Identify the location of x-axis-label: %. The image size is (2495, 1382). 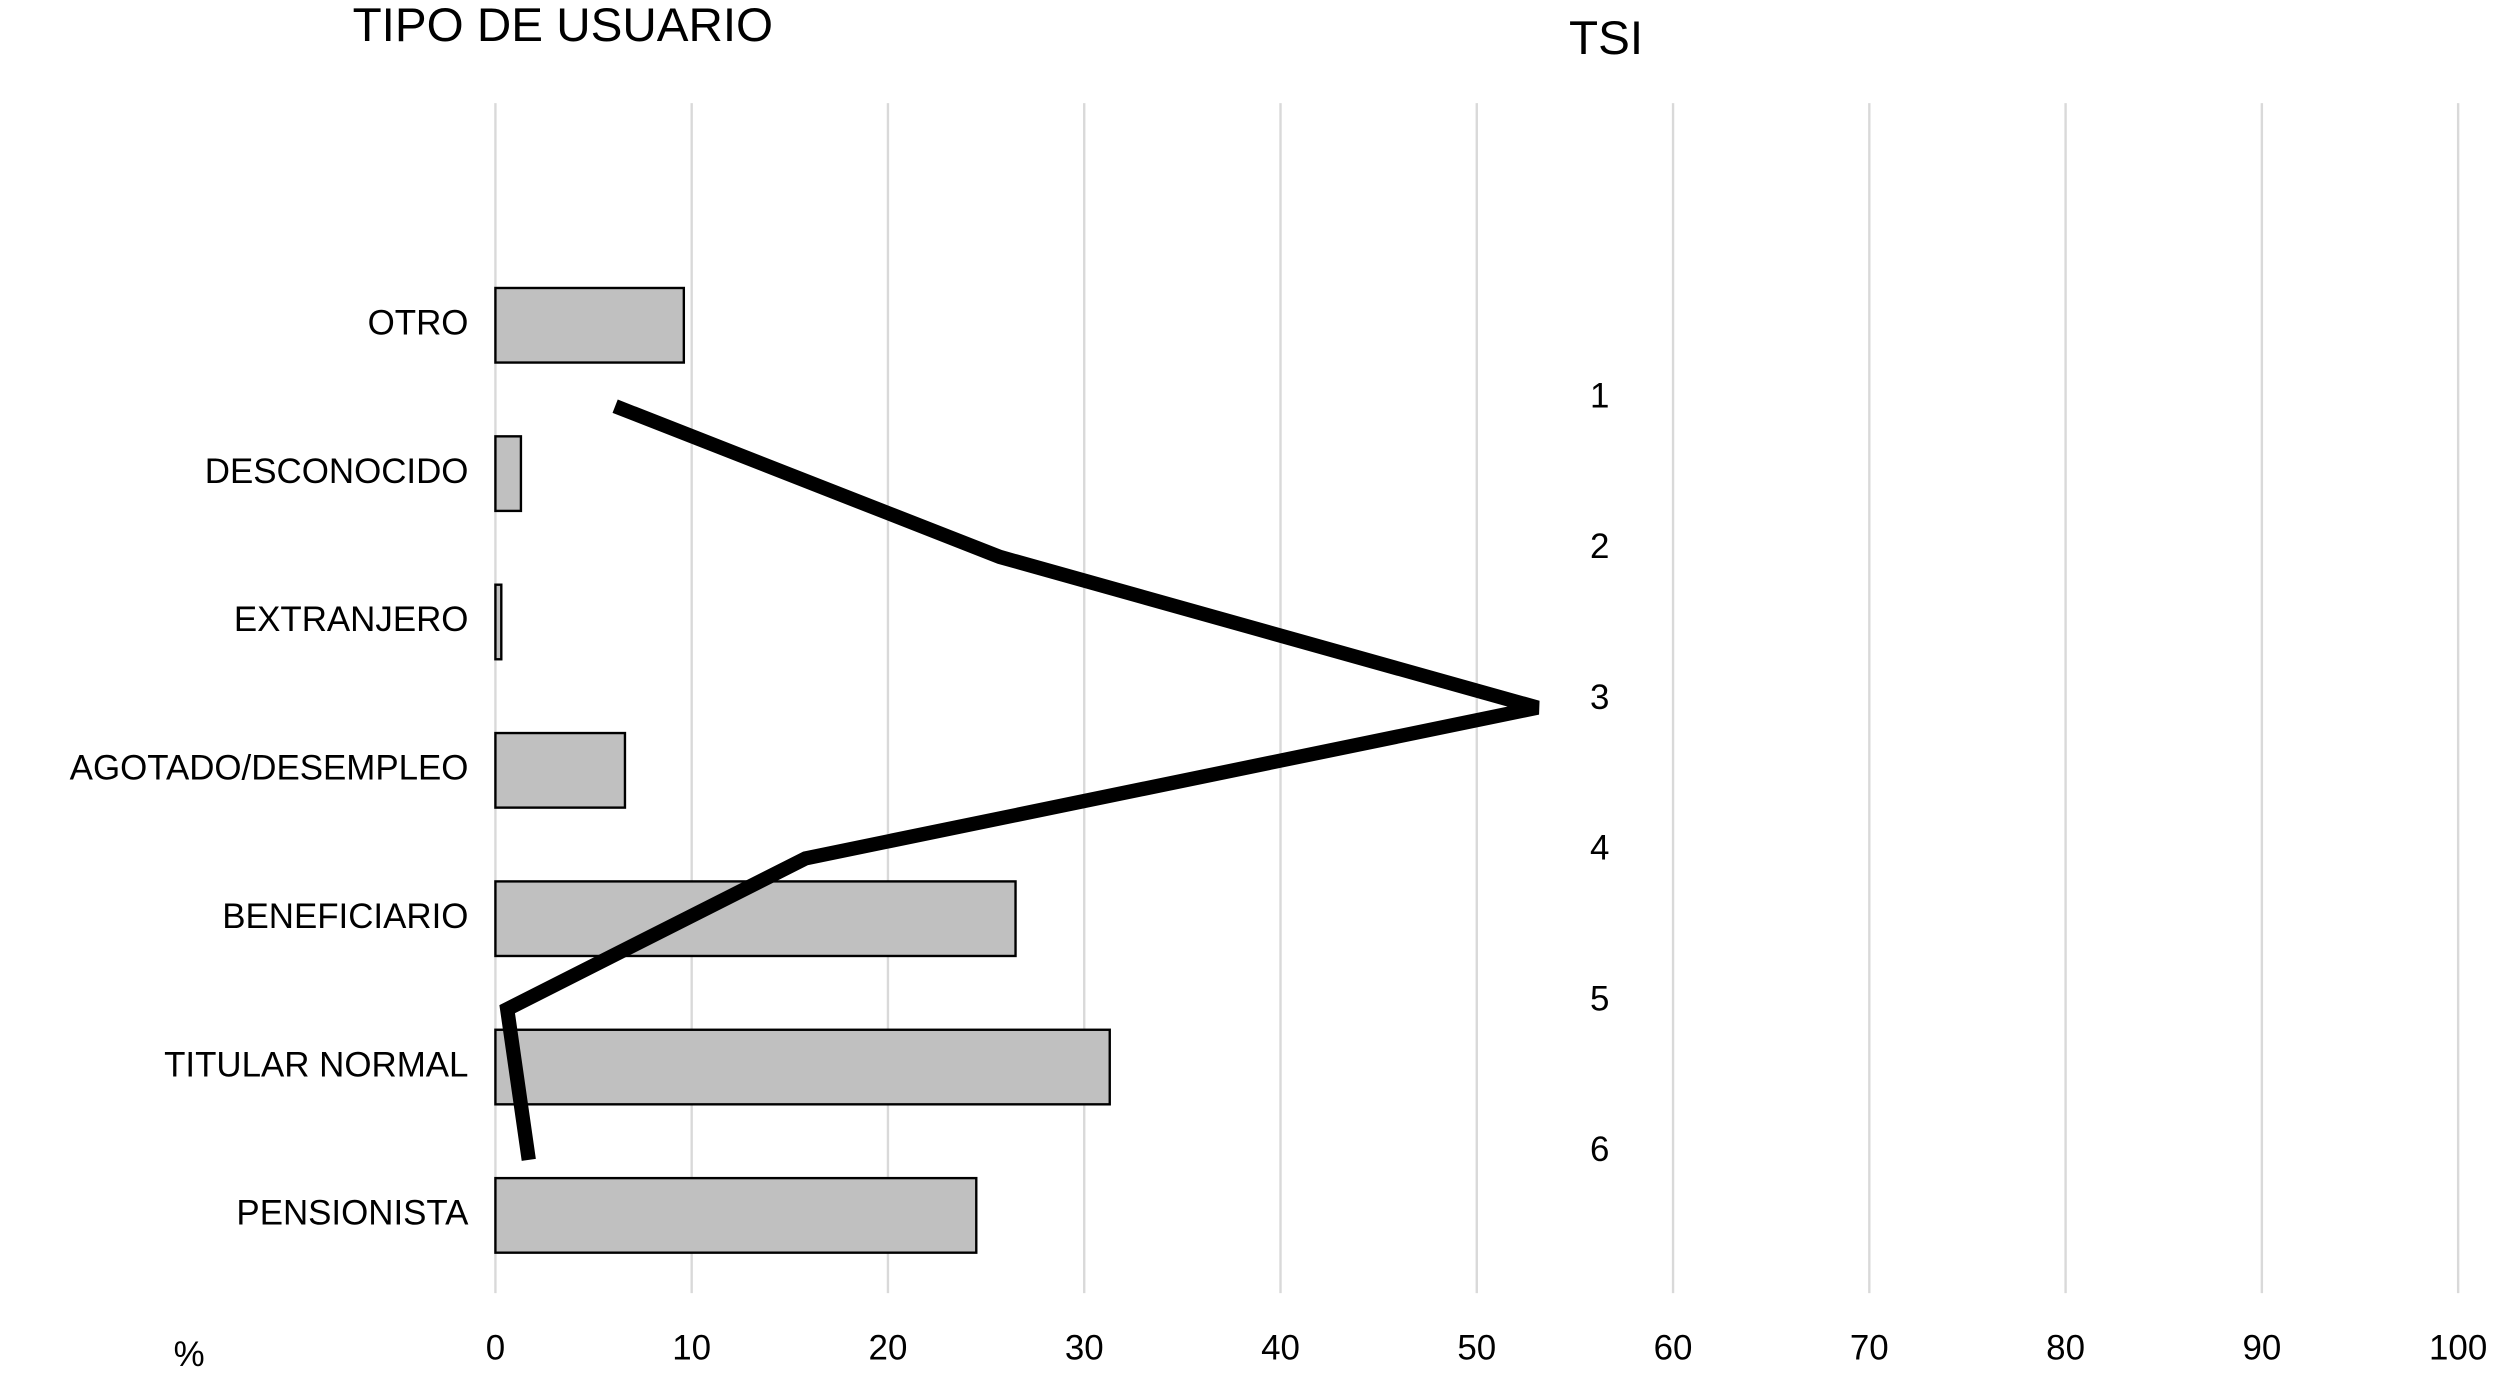
(189, 1354).